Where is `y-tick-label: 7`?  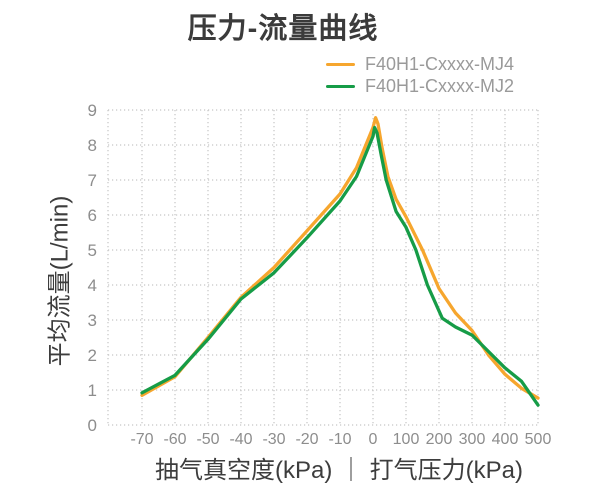 y-tick-label: 7 is located at coordinates (92, 180).